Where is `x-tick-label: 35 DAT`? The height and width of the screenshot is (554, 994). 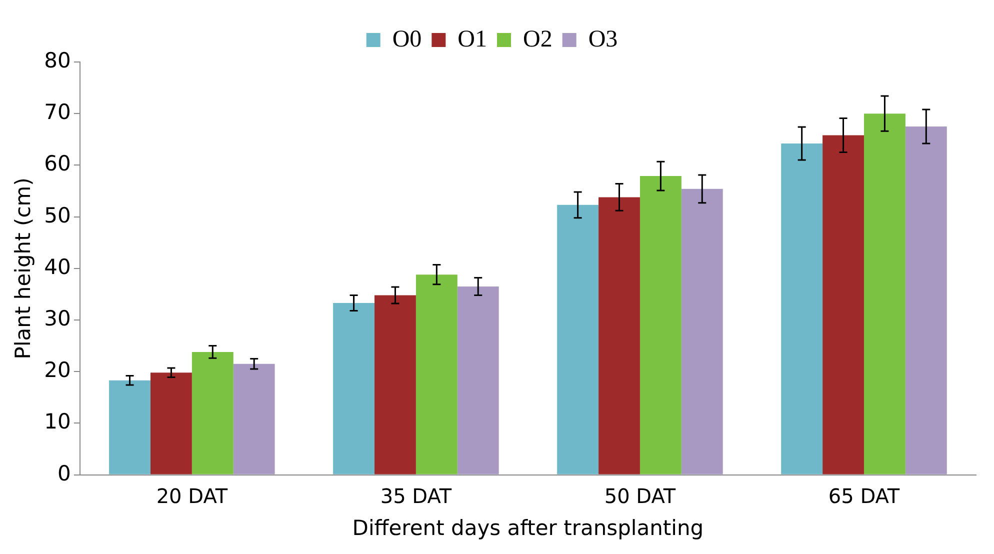 x-tick-label: 35 DAT is located at coordinates (416, 496).